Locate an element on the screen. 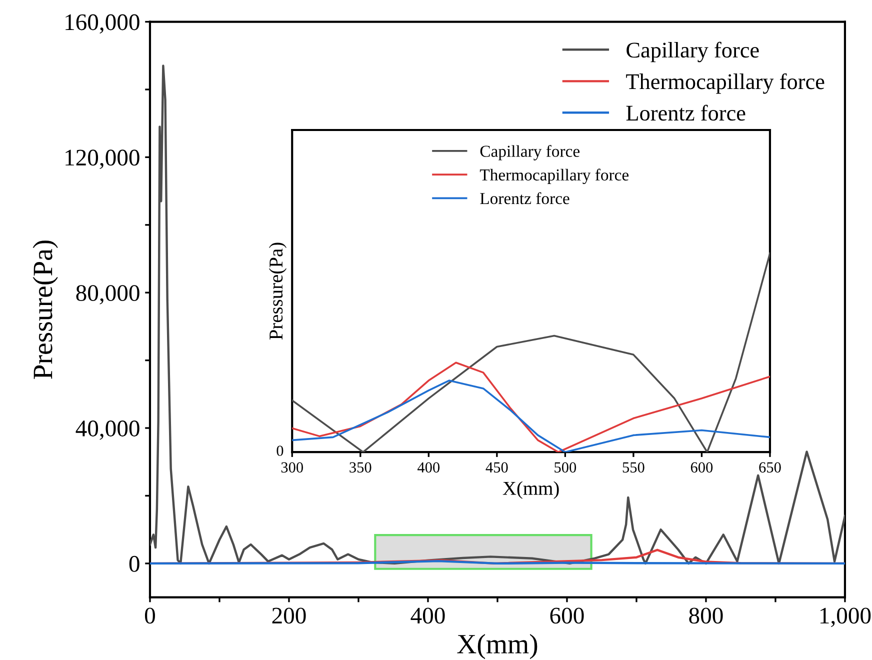 This screenshot has height=660, width=872. x-tick-label: 1,000 is located at coordinates (845, 618).